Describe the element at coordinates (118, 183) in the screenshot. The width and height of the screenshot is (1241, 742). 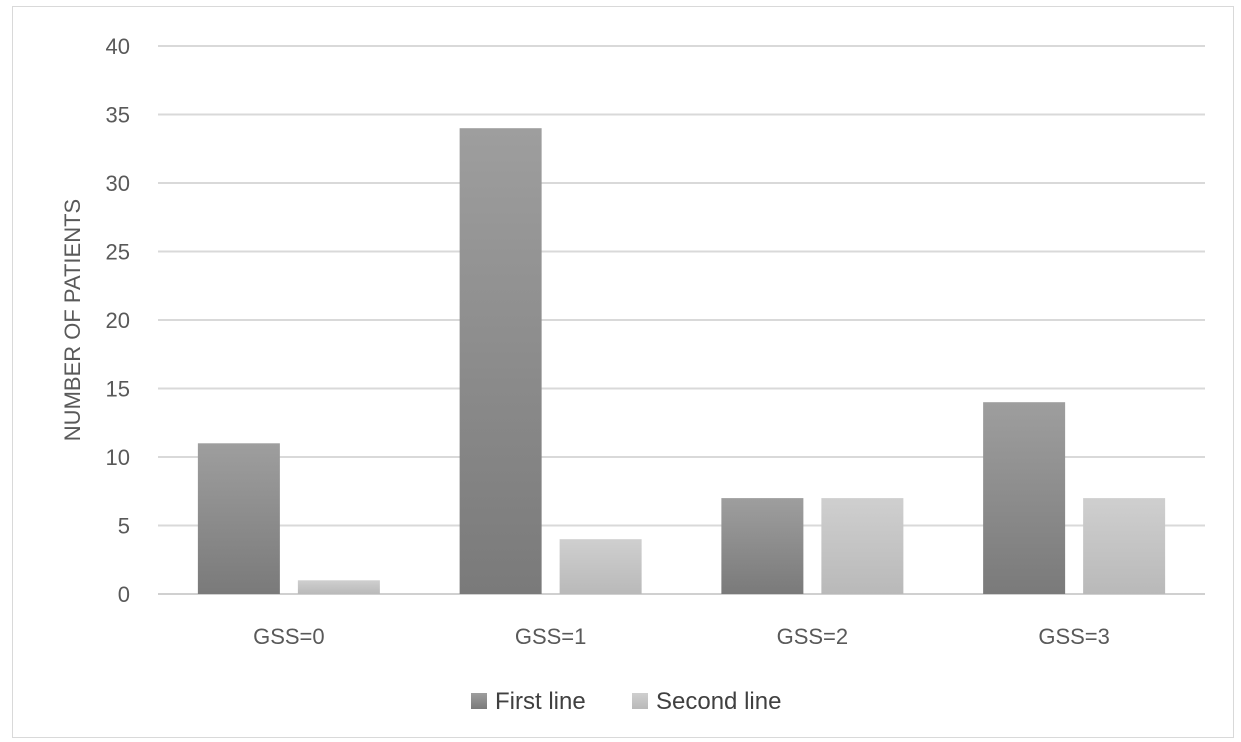
I see `y-tick-label: 30` at that location.